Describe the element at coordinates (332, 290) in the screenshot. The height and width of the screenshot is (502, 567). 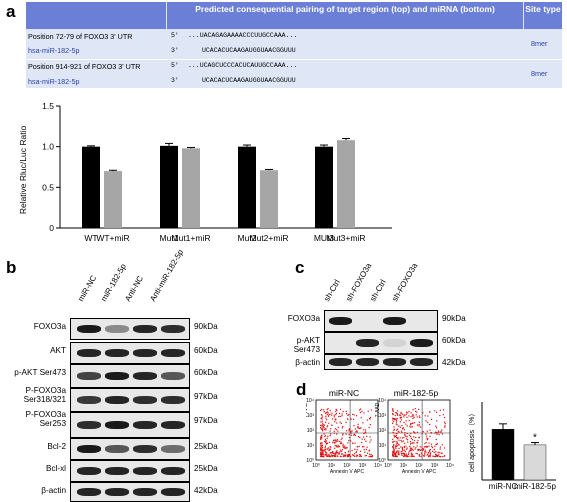
I see `lane-label: sh-Ctrl` at that location.